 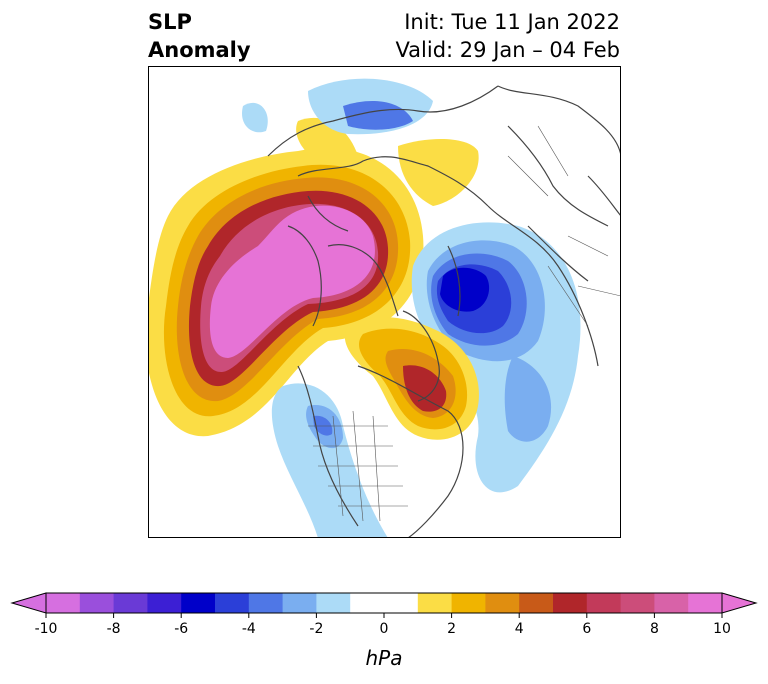 I want to click on colorbar-tick-label: -2, so click(x=316, y=629).